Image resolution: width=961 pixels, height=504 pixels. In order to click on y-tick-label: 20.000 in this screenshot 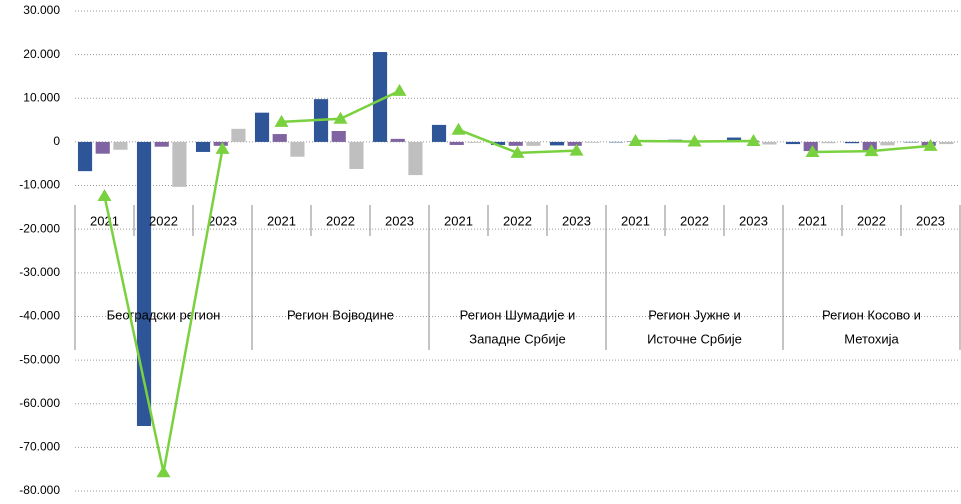, I will do `click(41, 54)`.